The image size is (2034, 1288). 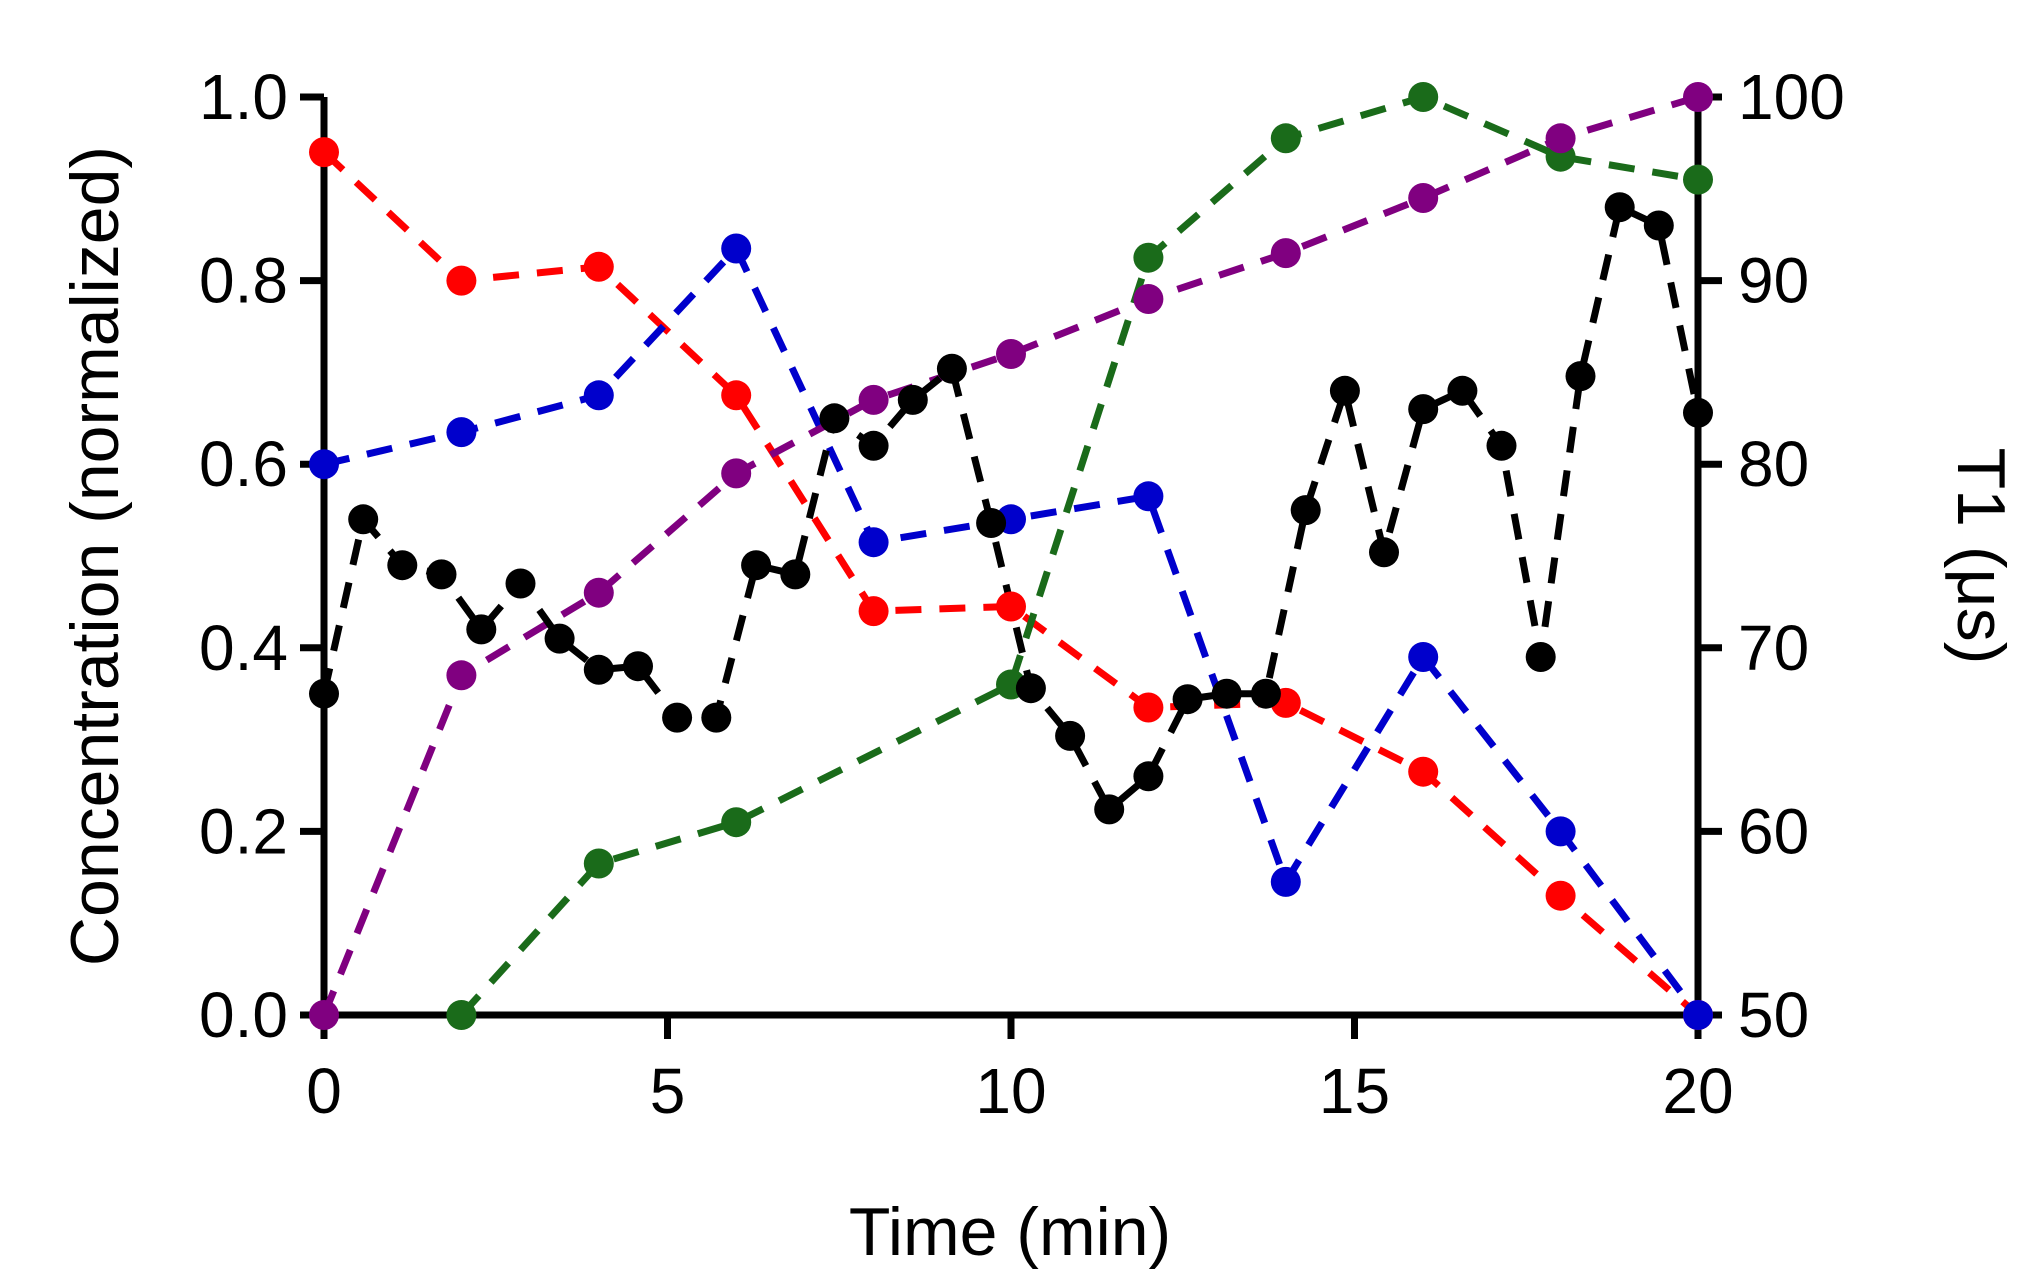 What do you see at coordinates (324, 1091) in the screenshot?
I see `x-tick-label: 0` at bounding box center [324, 1091].